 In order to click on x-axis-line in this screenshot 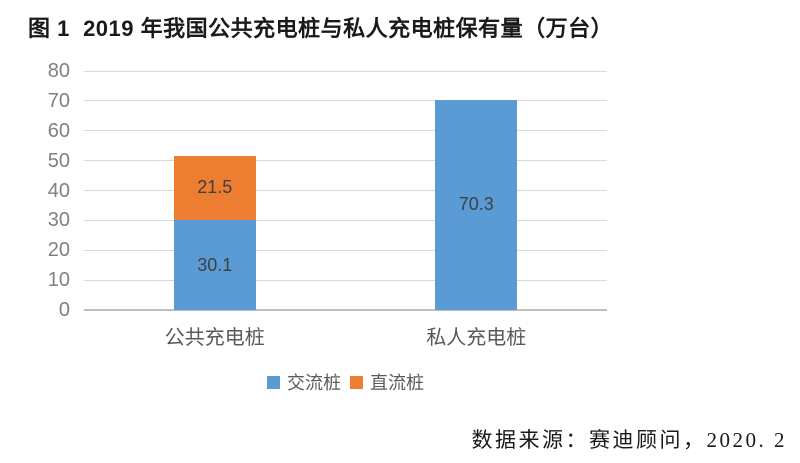, I will do `click(345, 310)`.